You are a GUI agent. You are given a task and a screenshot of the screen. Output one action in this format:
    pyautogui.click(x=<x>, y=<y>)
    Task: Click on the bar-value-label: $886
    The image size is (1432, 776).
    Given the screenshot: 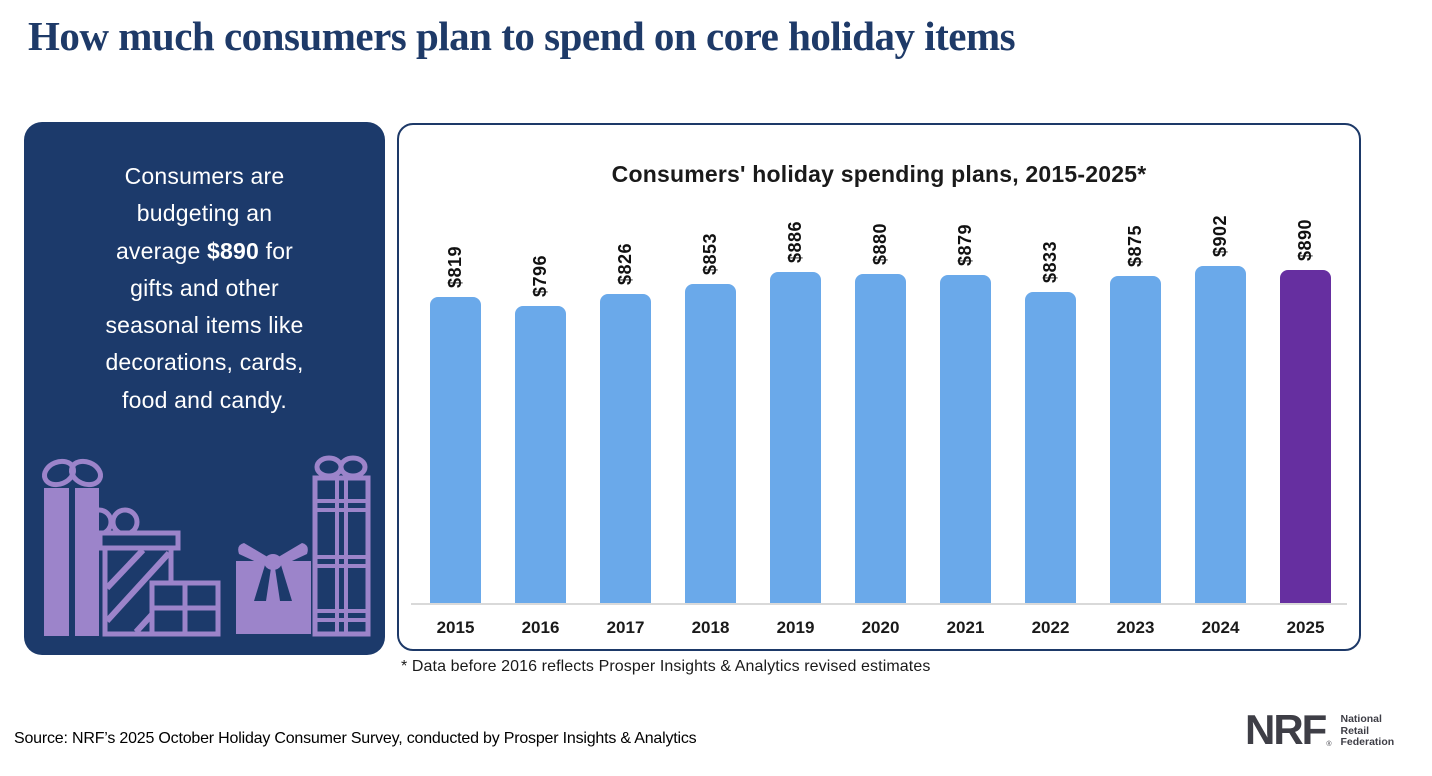 What is the action you would take?
    pyautogui.click(x=795, y=241)
    